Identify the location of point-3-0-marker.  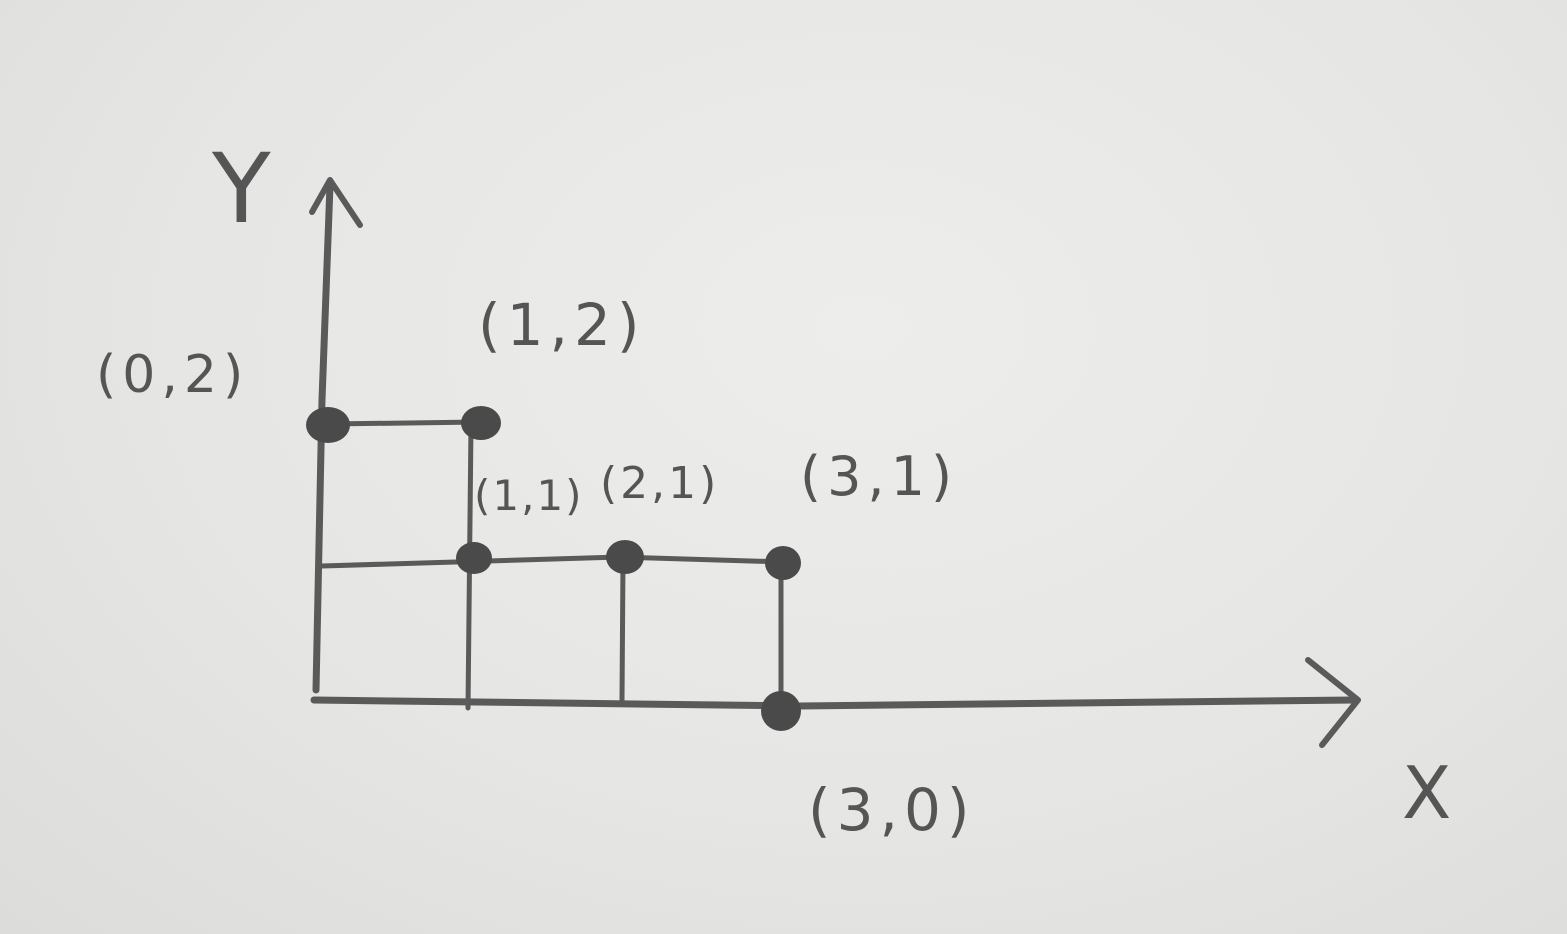
(781, 711).